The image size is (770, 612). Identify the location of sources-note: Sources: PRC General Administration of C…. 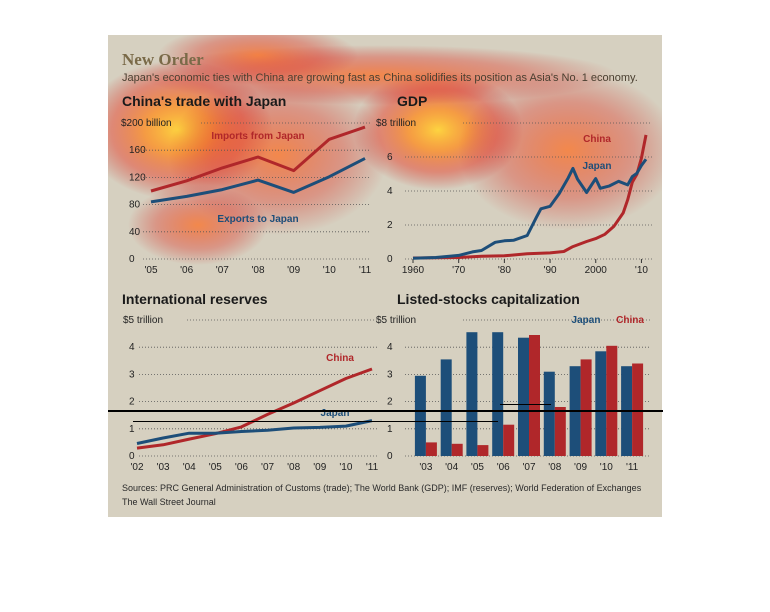
(382, 488).